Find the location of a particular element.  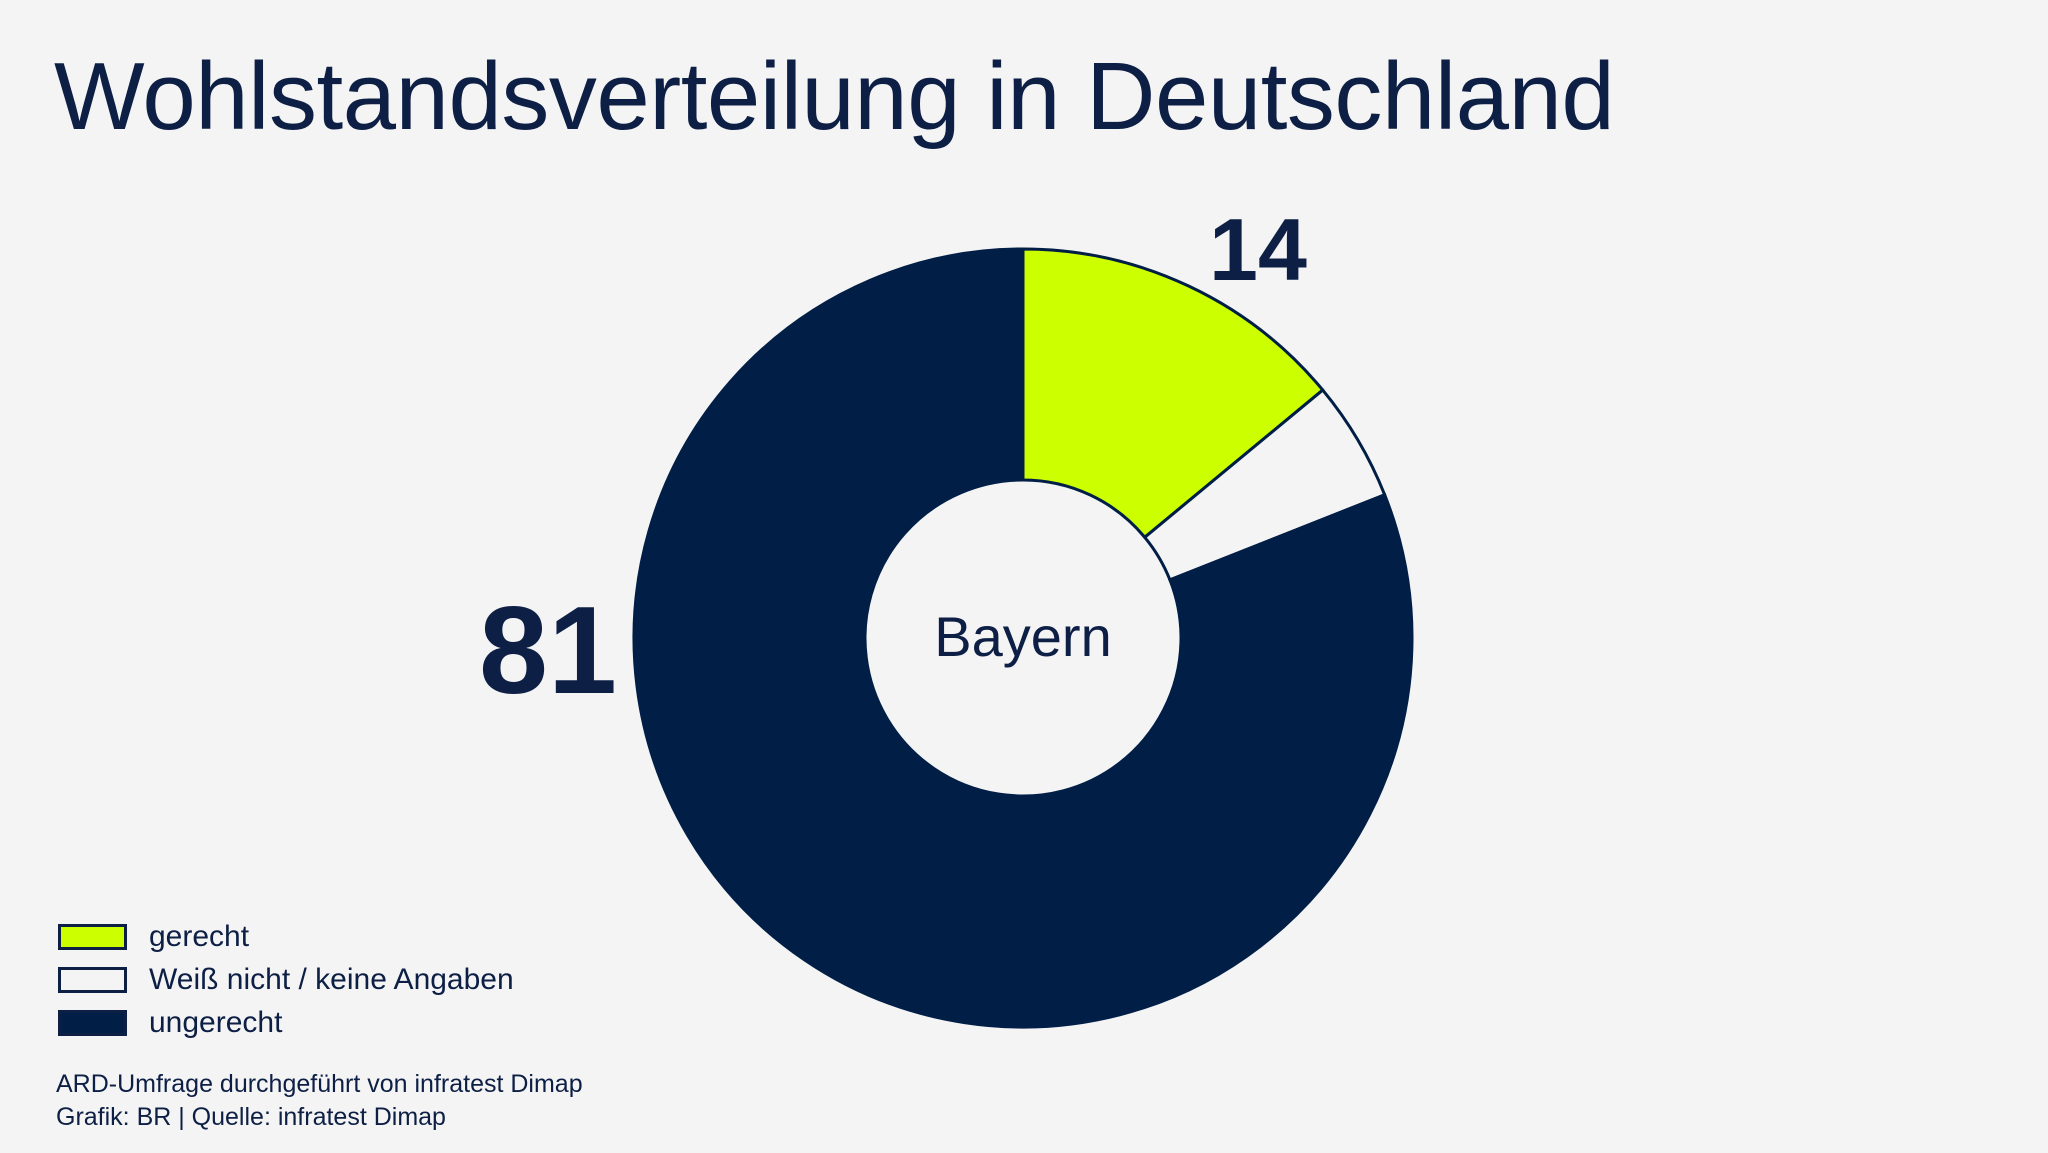

data-label-2: 81 is located at coordinates (548, 651).